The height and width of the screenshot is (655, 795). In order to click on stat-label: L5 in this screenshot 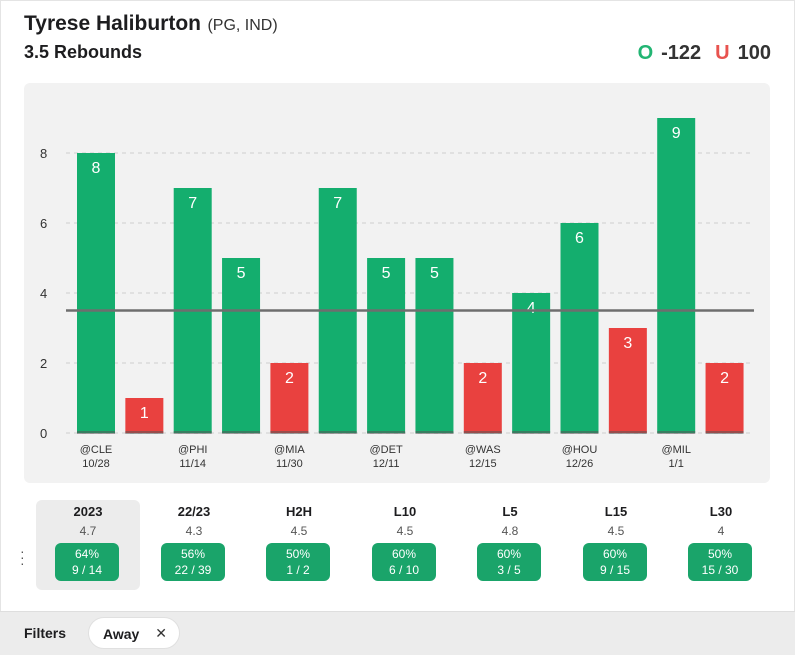, I will do `click(510, 511)`.